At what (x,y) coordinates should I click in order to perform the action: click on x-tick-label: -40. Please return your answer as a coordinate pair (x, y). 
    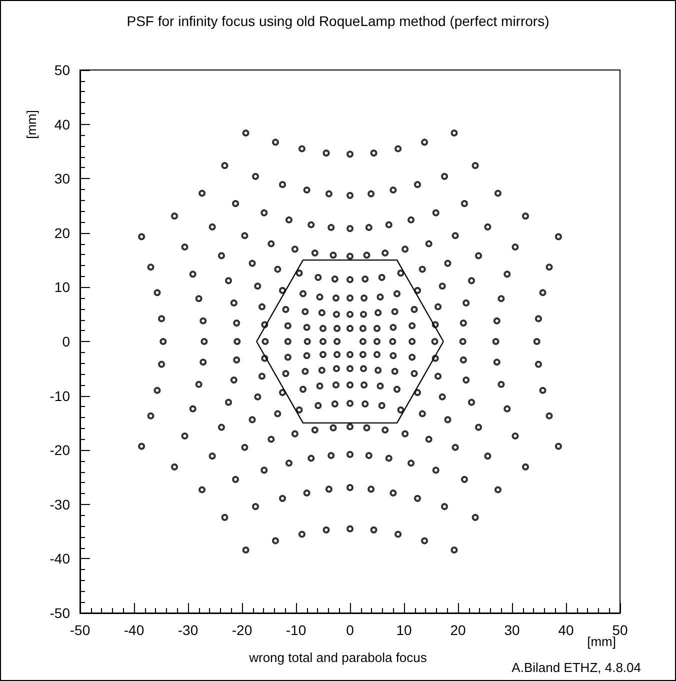
    Looking at the image, I should click on (134, 630).